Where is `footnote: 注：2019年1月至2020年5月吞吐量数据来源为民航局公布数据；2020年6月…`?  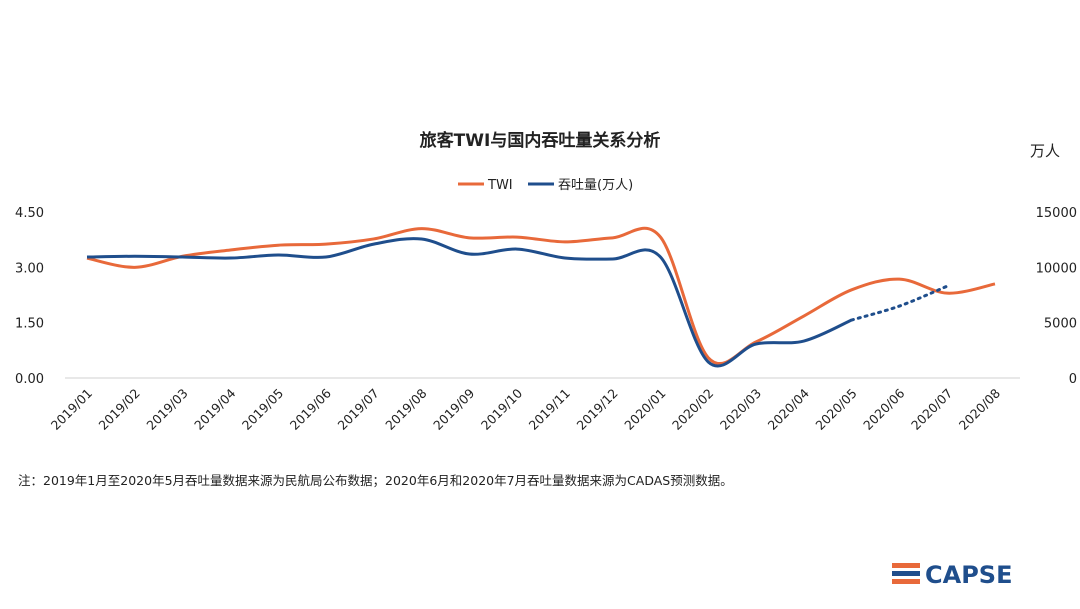
footnote: 注：2019年1月至2020年5月吞吐量数据来源为民航局公布数据；2020年6月… is located at coordinates (375, 480).